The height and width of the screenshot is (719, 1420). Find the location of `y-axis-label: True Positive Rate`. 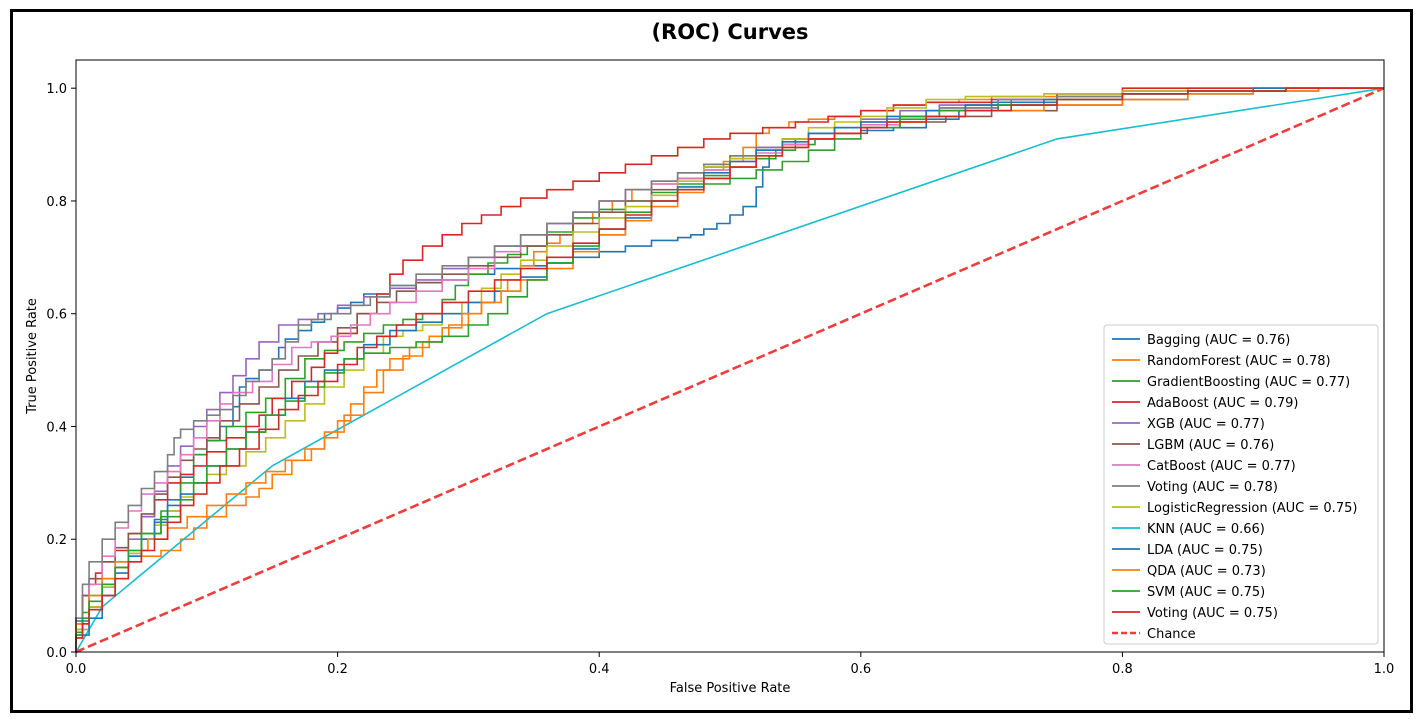

y-axis-label: True Positive Rate is located at coordinates (32, 356).